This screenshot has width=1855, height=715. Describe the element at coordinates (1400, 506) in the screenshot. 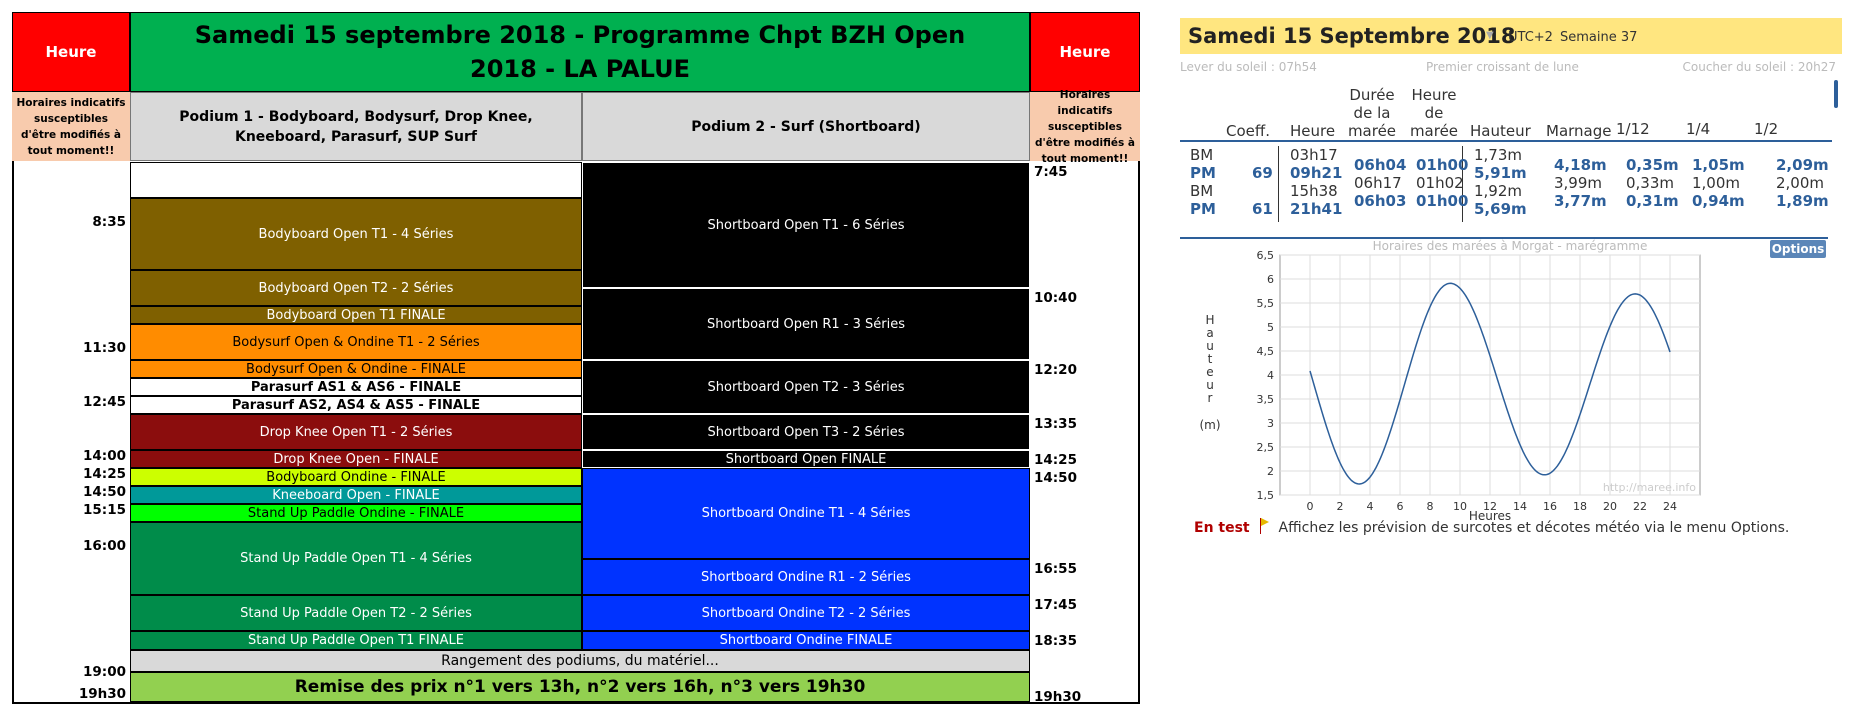

I see `x-tick-label: 6` at that location.